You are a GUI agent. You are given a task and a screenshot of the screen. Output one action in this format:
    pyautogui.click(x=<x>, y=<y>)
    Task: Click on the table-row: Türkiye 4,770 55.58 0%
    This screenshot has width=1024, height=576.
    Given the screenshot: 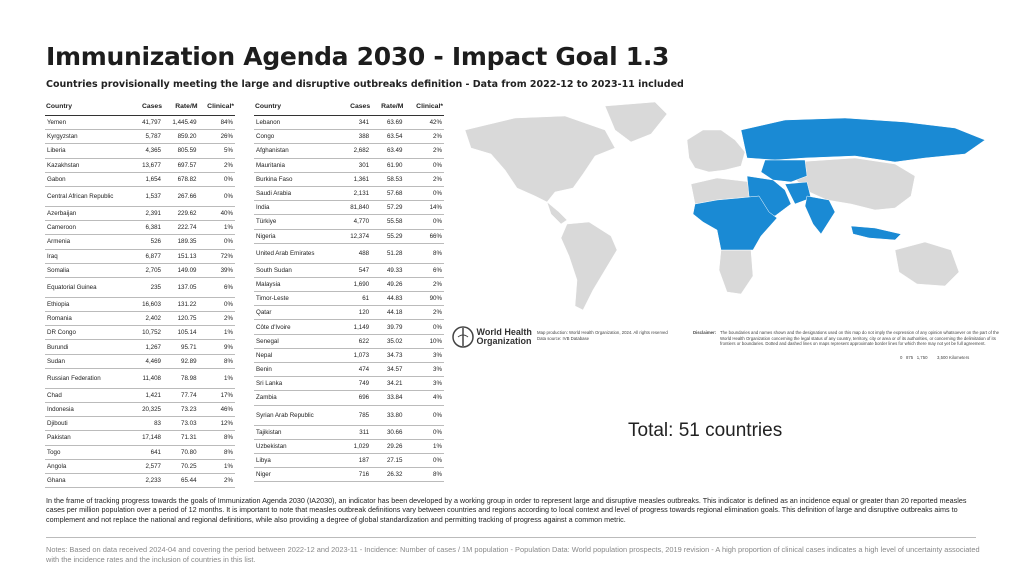 What is the action you would take?
    pyautogui.click(x=349, y=222)
    